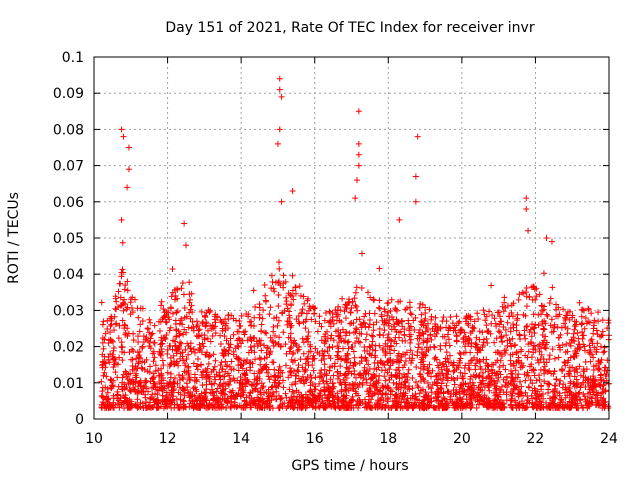  Describe the element at coordinates (241, 439) in the screenshot. I see `x-tick-label: 14` at that location.